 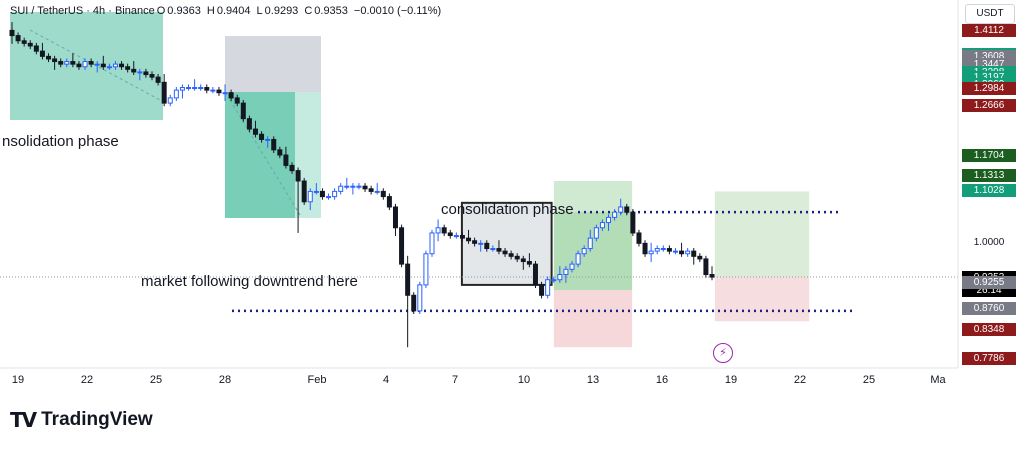 What do you see at coordinates (990, 14) in the screenshot?
I see `currency-button: USDT` at bounding box center [990, 14].